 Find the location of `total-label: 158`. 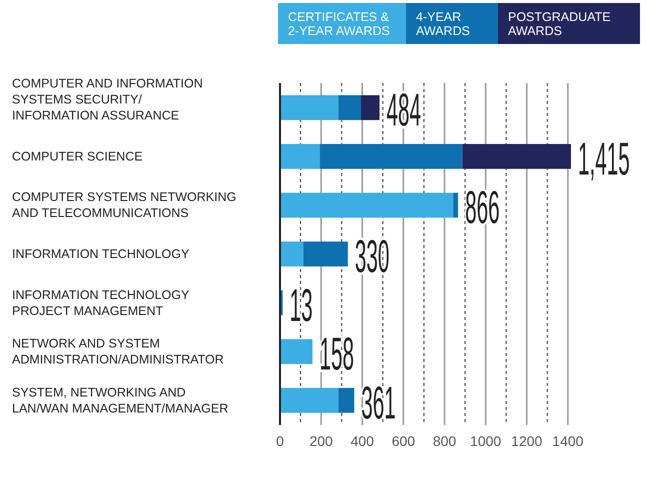

total-label: 158 is located at coordinates (336, 354).